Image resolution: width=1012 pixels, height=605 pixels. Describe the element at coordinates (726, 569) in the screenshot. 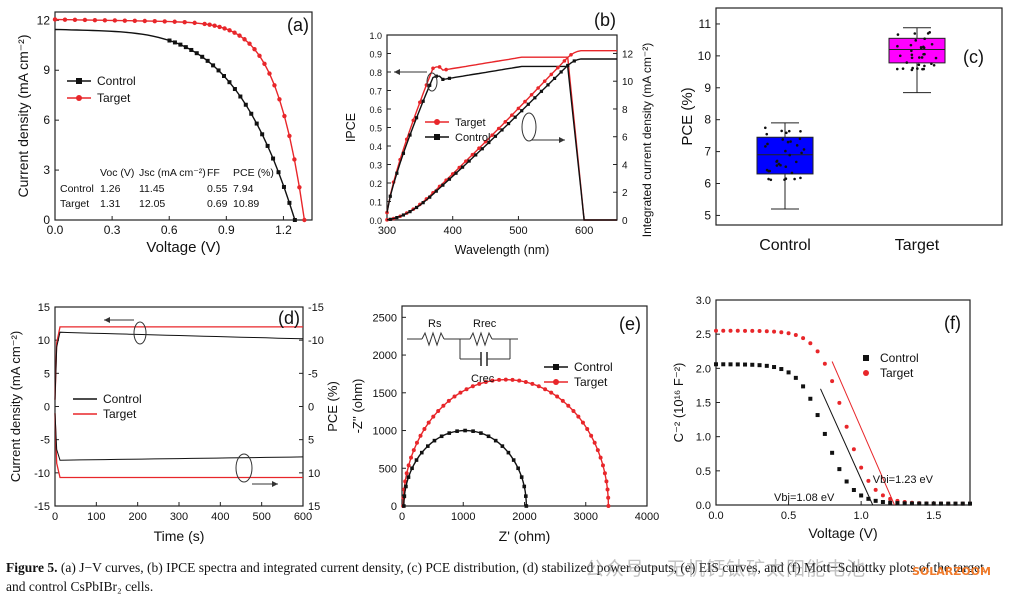

I see `watermark: 公众号 · 无机钙钛矿太阳能电池` at that location.